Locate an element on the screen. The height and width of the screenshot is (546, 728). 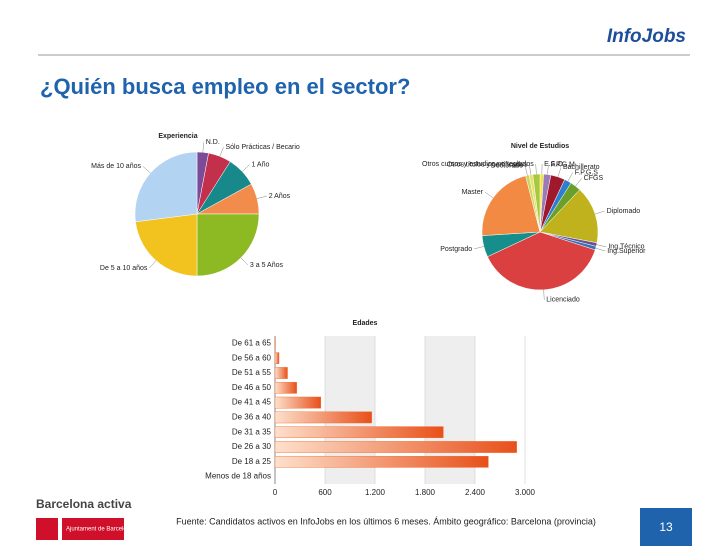
slice-label: Postgrado is located at coordinates (456, 249).